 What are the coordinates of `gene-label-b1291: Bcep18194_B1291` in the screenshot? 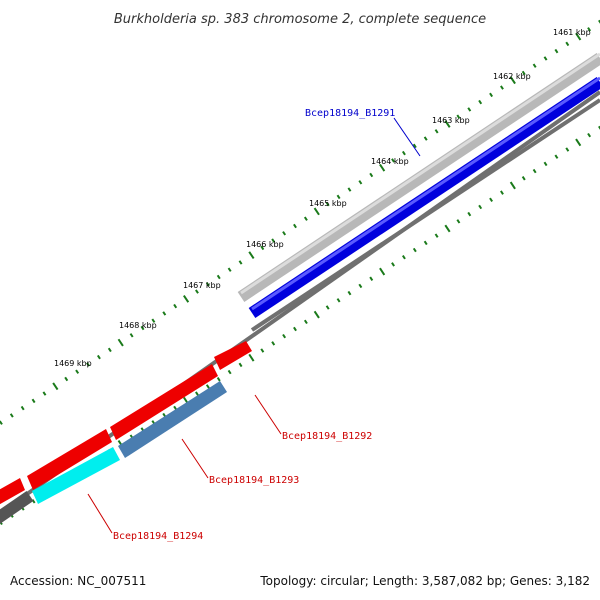 It's located at (350, 113).